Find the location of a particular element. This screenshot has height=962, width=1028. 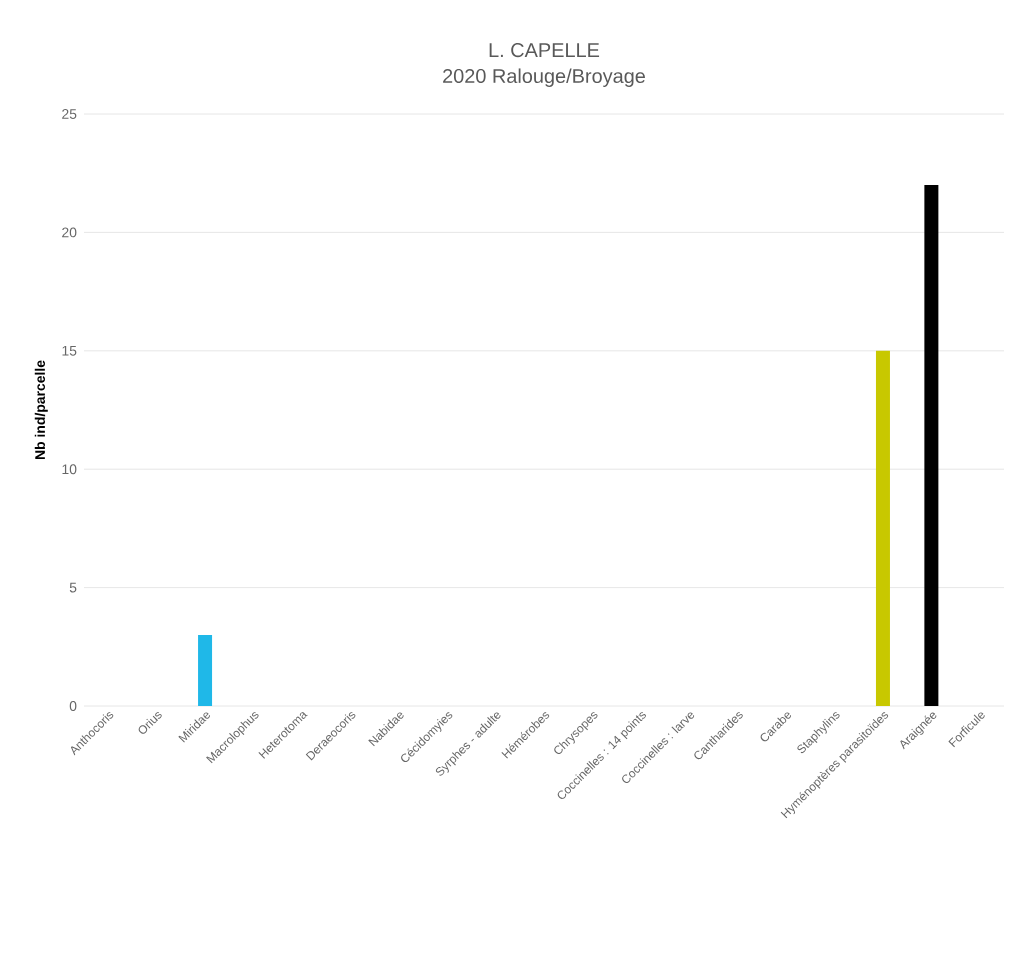

chart-subtitle: 2020 Ralouge/Broyage is located at coordinates (544, 77).